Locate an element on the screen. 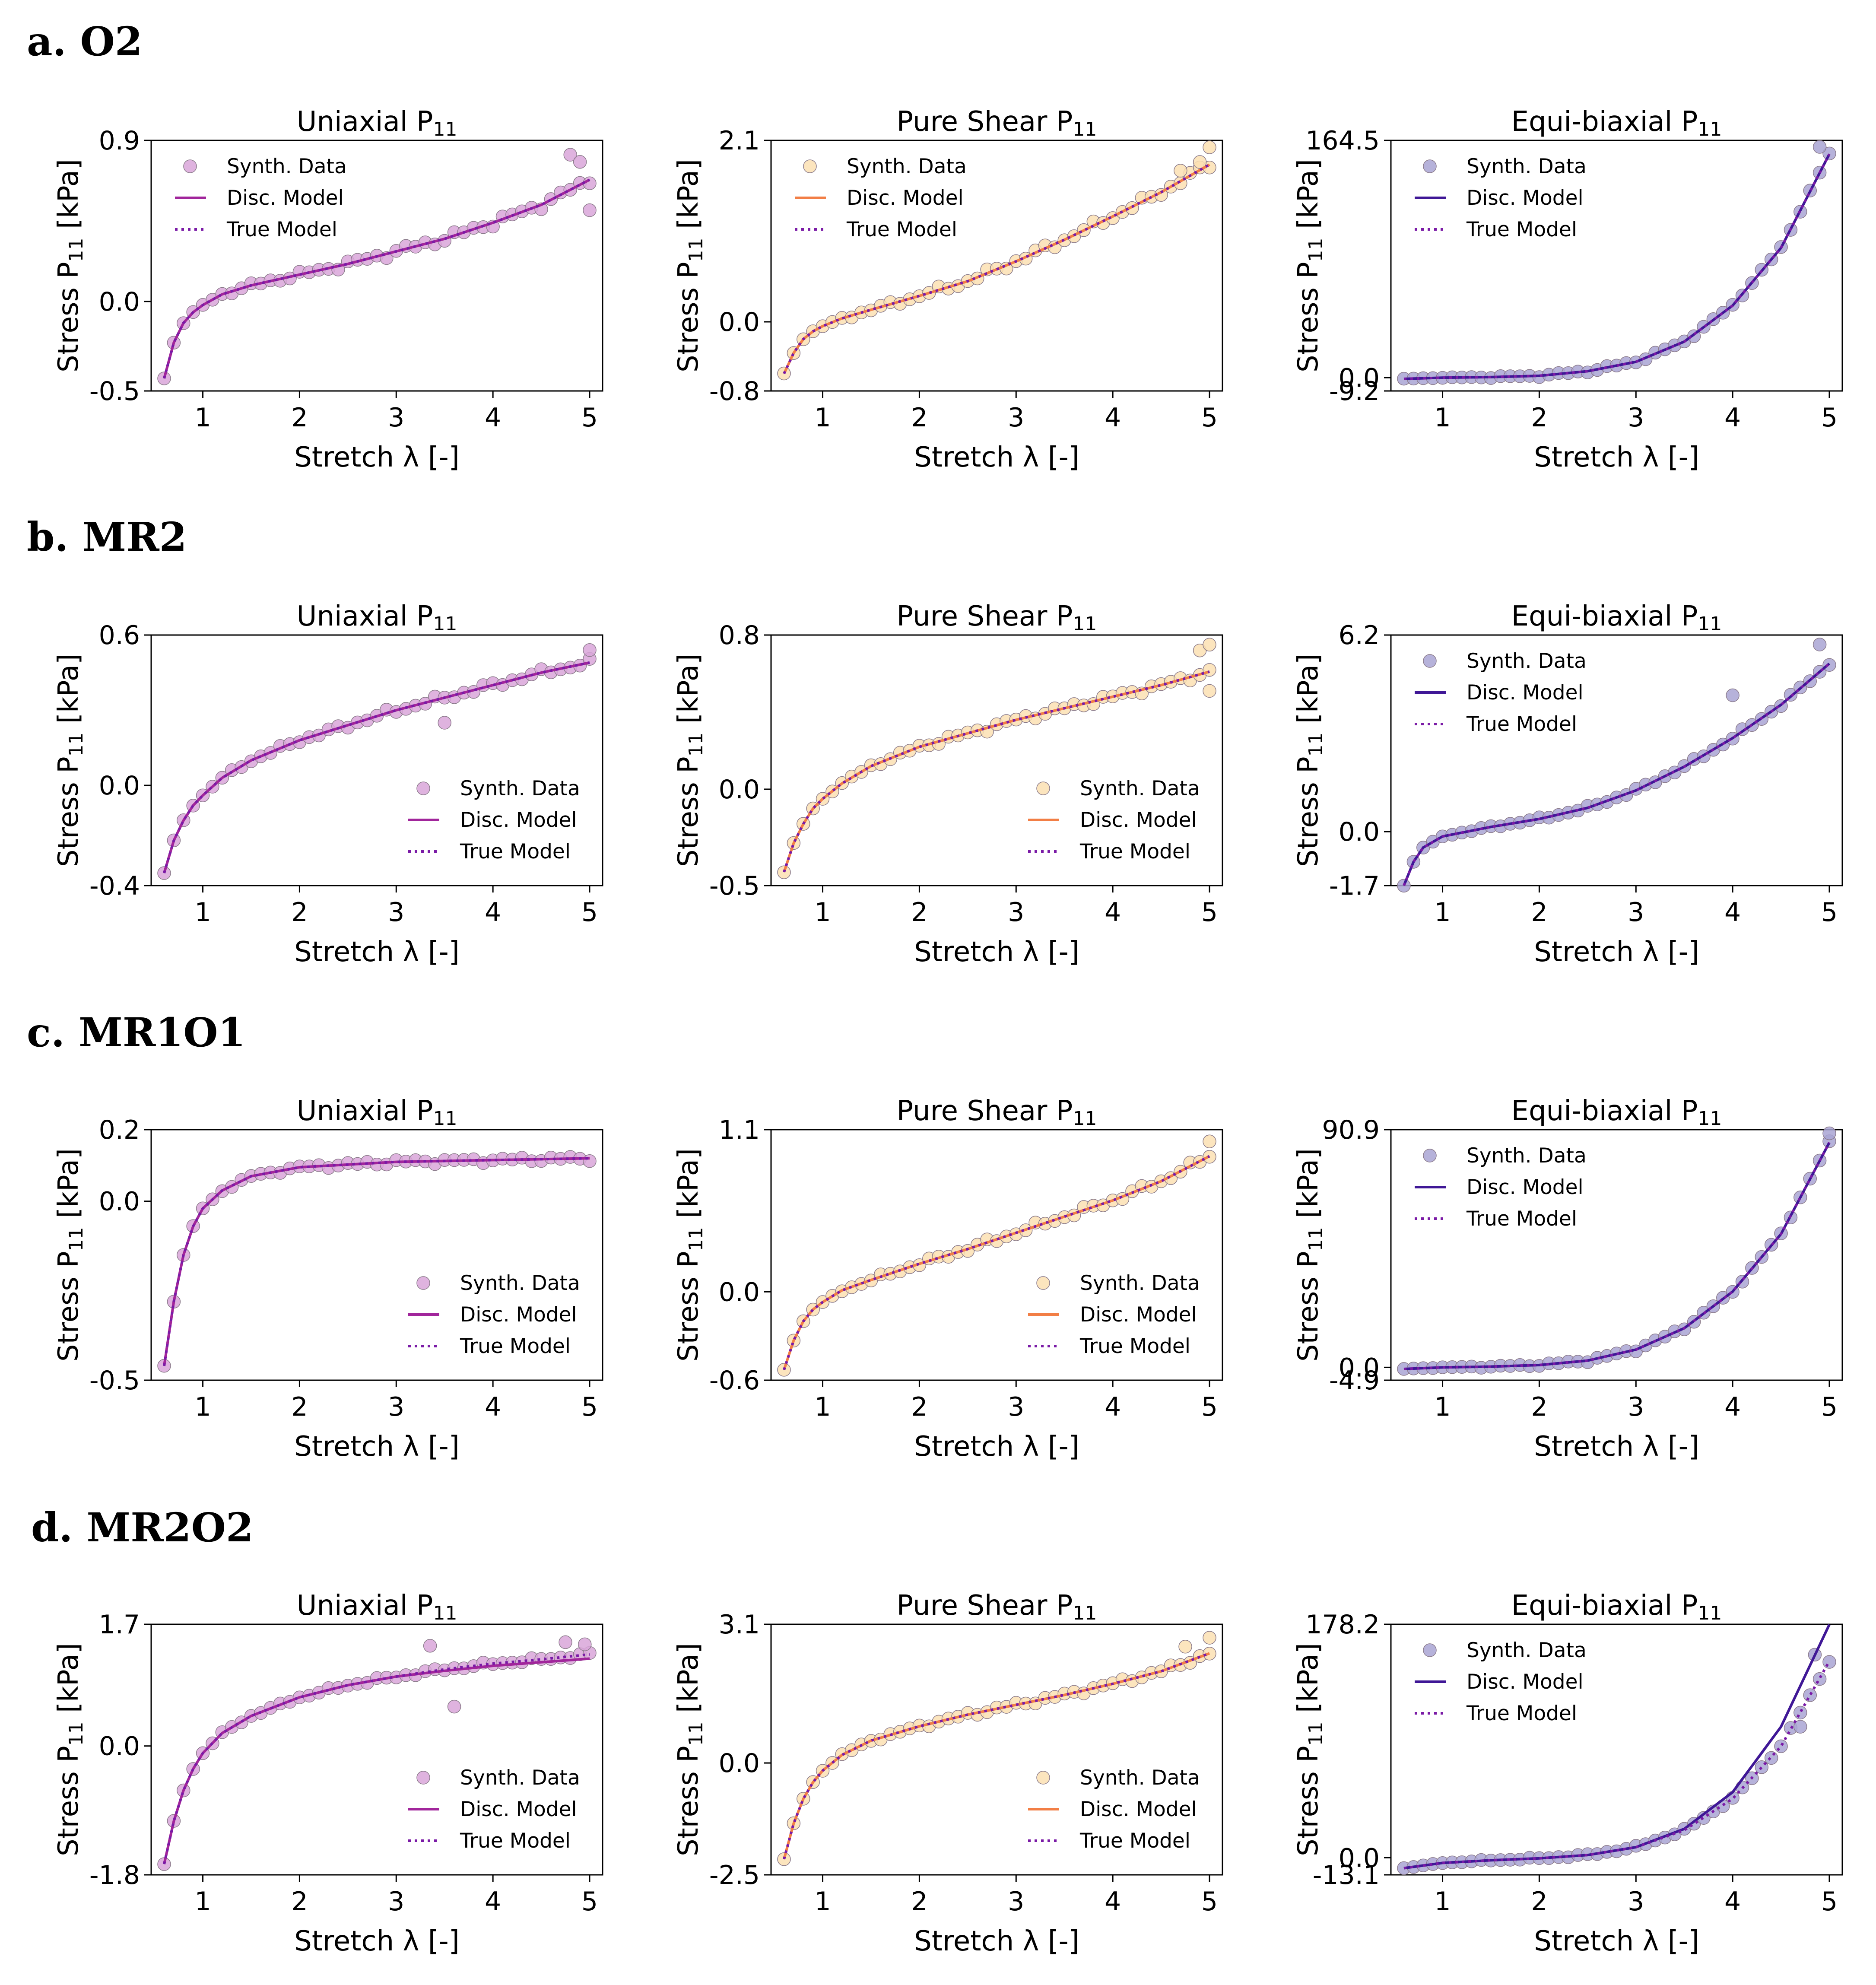 Image resolution: width=1876 pixels, height=1985 pixels. panel-r0-c2-plot-area is located at coordinates (1617, 266).